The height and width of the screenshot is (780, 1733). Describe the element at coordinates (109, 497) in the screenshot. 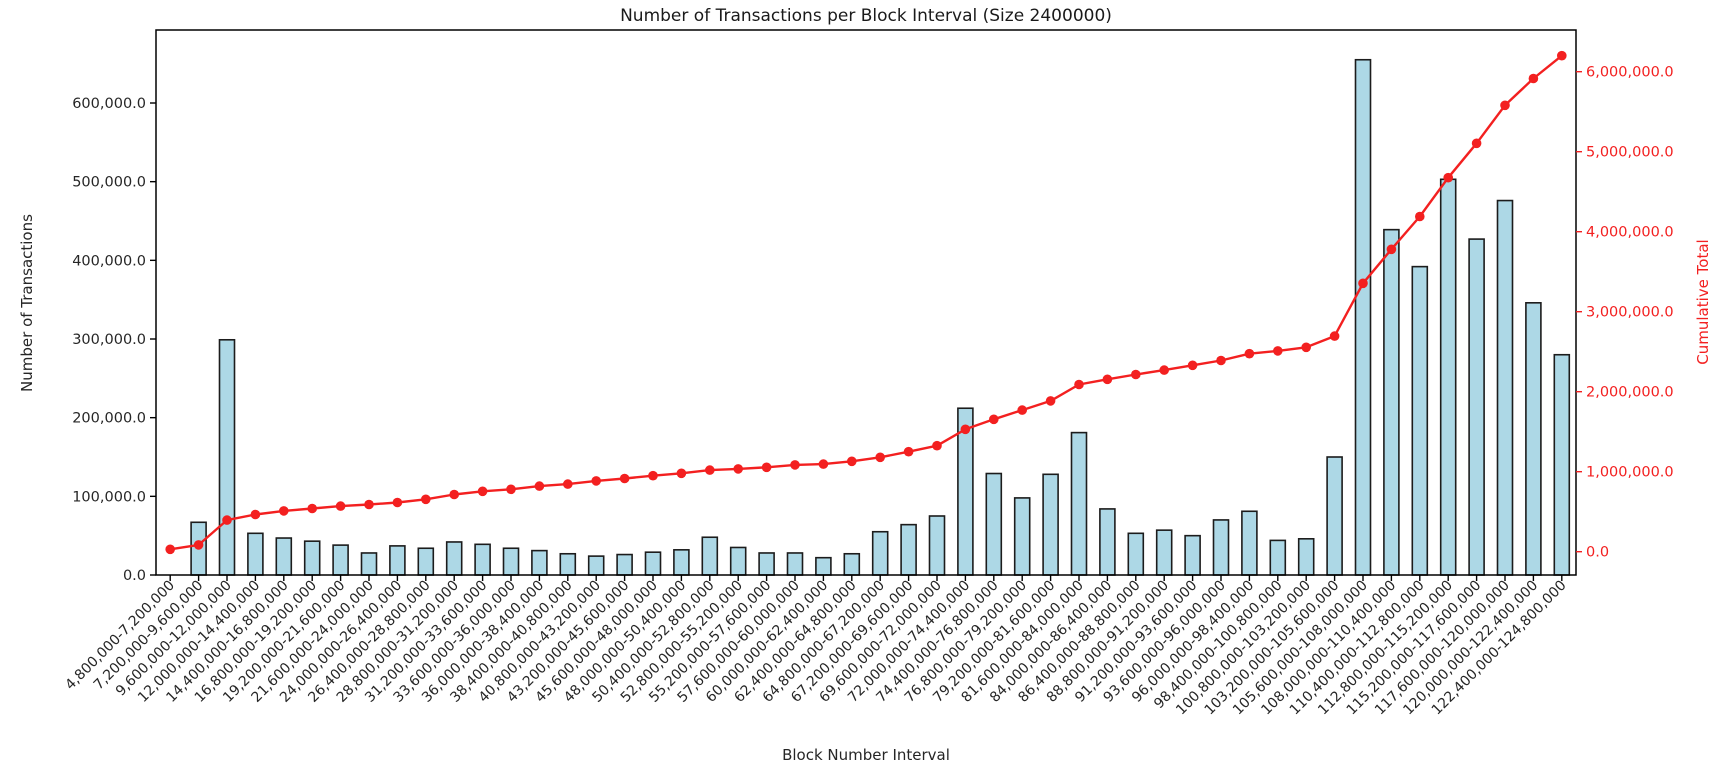

I see `y-tick-label: 100,000.0` at that location.